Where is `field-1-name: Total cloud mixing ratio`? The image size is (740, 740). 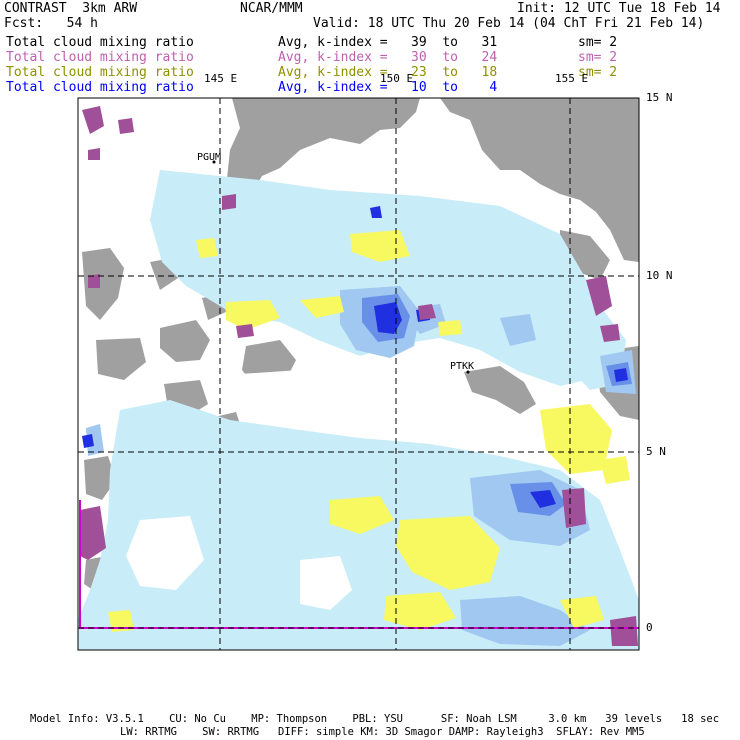
field-1-name: Total cloud mixing ratio is located at coordinates (100, 42).